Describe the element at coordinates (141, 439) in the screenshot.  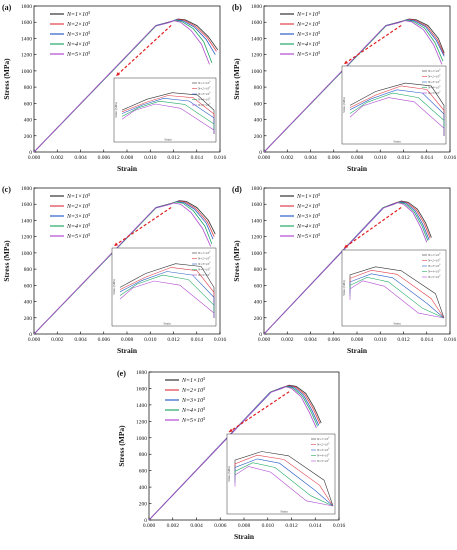
I see `y-tick-label: 1000` at that location.